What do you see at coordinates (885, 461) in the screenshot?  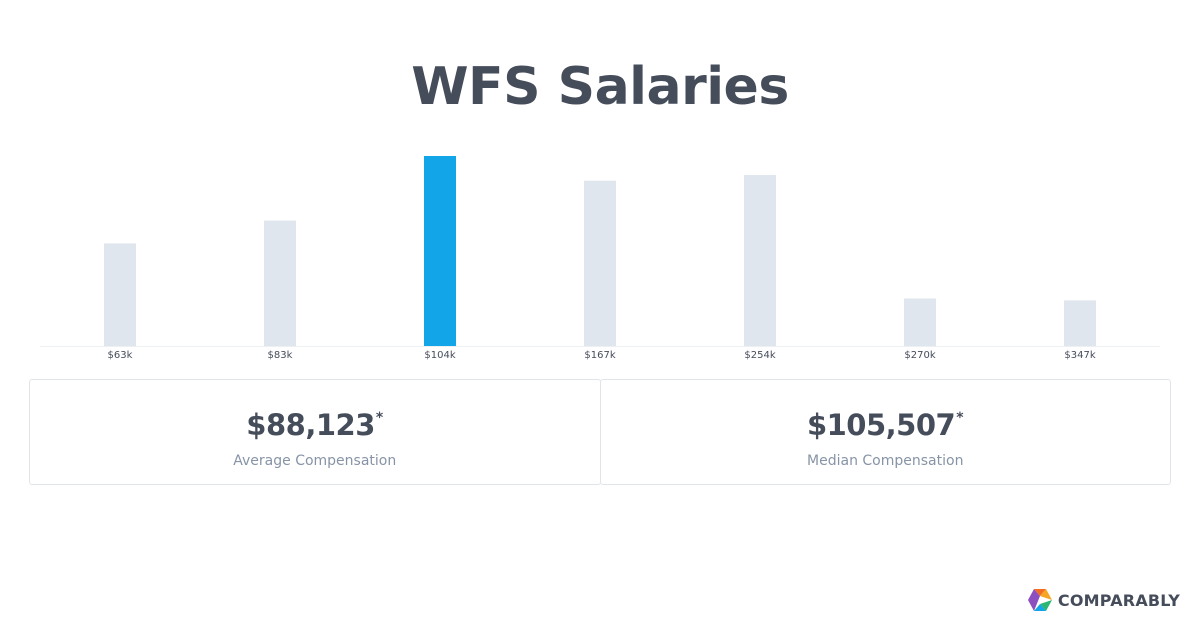 I see `median-compensation-label: Median Compensation` at bounding box center [885, 461].